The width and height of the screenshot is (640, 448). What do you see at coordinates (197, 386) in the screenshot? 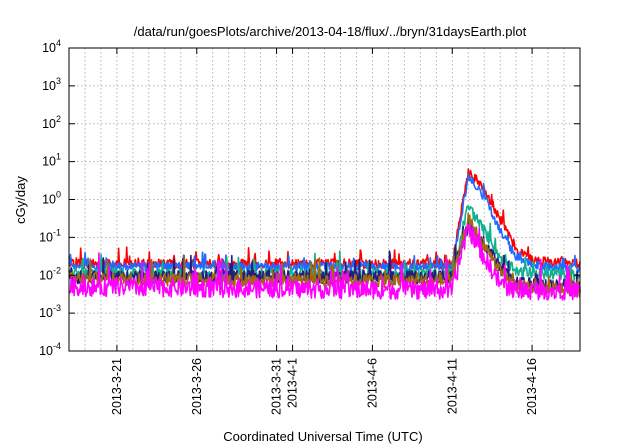
I see `x-tick-label: 2013-3-26` at bounding box center [197, 386].